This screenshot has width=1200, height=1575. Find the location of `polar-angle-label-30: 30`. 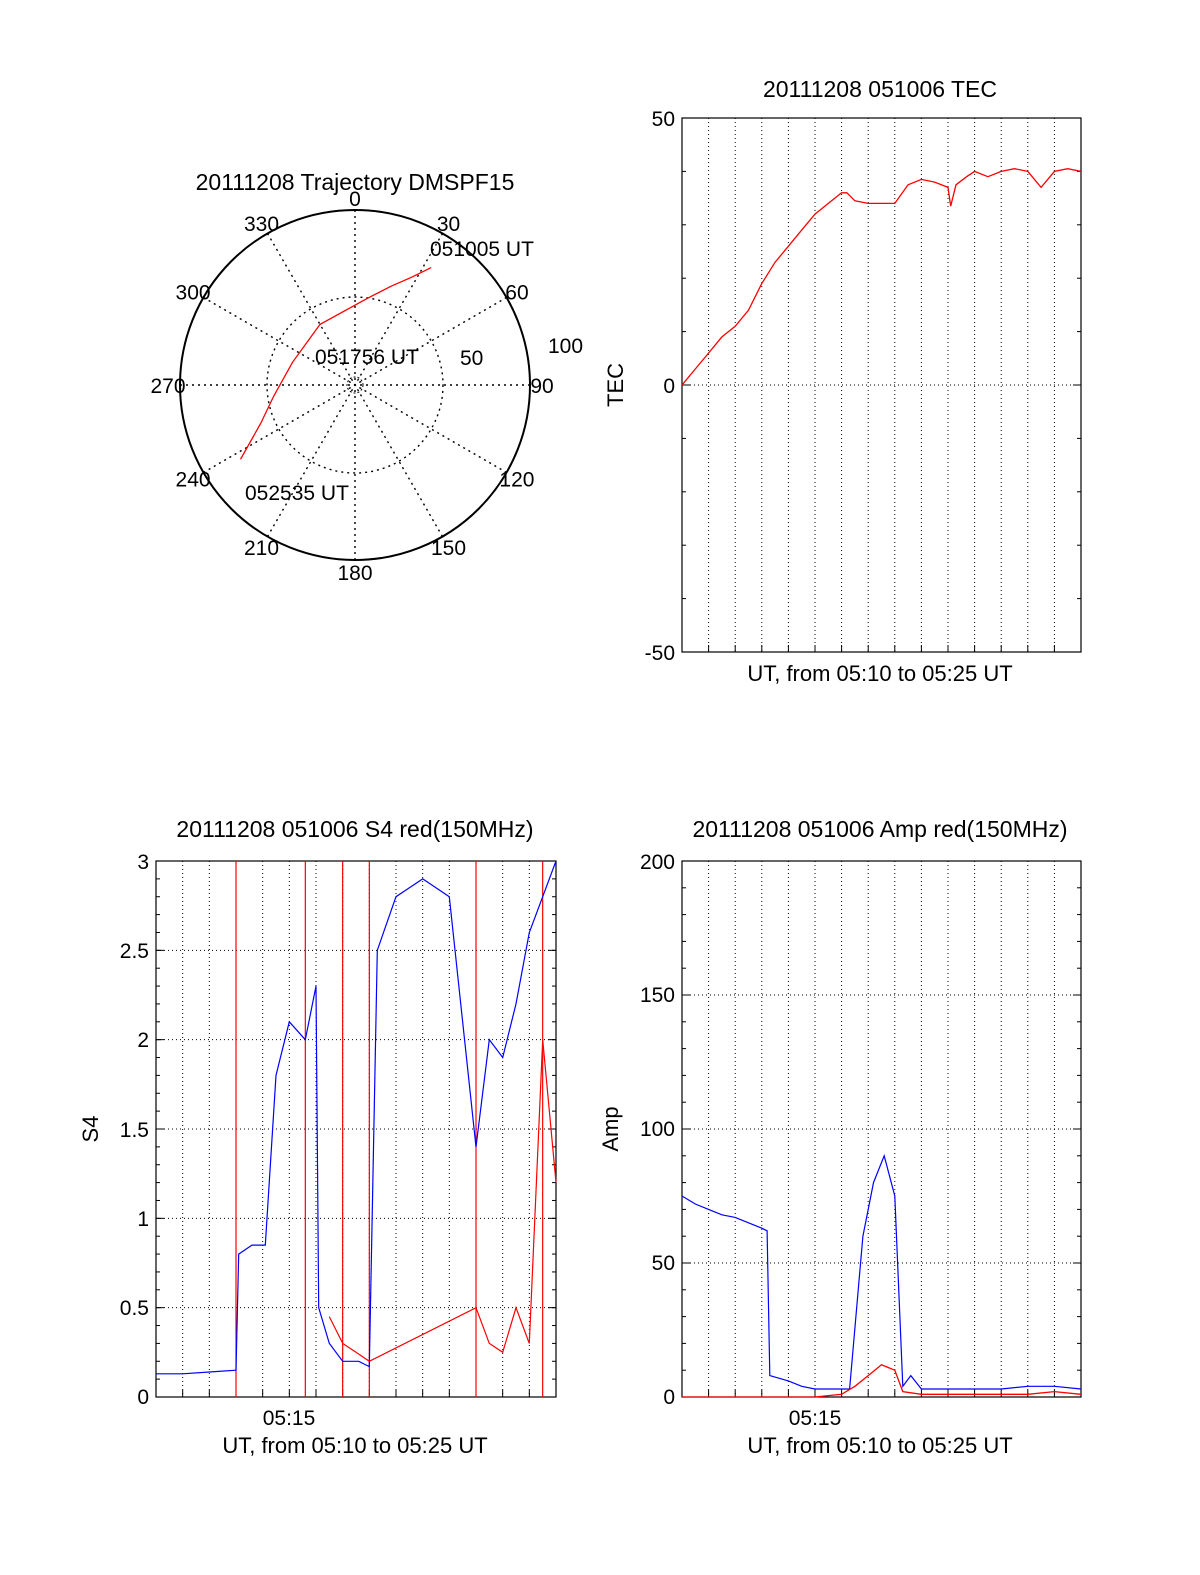

polar-angle-label-30: 30 is located at coordinates (448, 224).